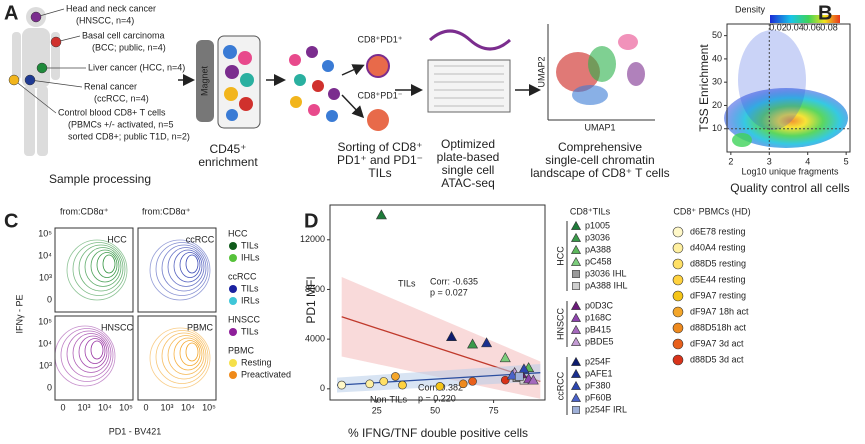  What do you see at coordinates (750, 9) in the screenshot?
I see `legend-title: Density` at bounding box center [750, 9].